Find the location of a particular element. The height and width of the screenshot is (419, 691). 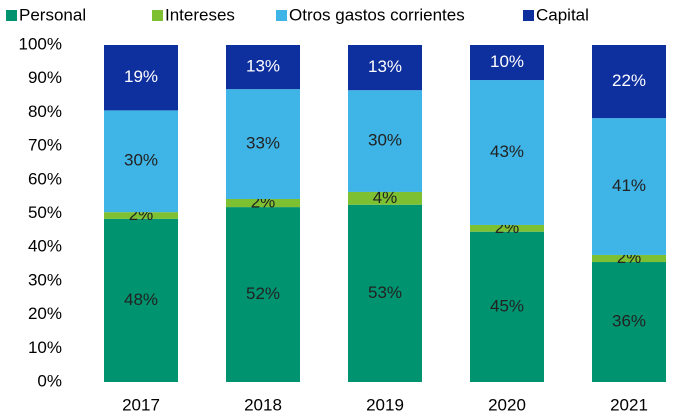

data-label: 52% is located at coordinates (263, 293).